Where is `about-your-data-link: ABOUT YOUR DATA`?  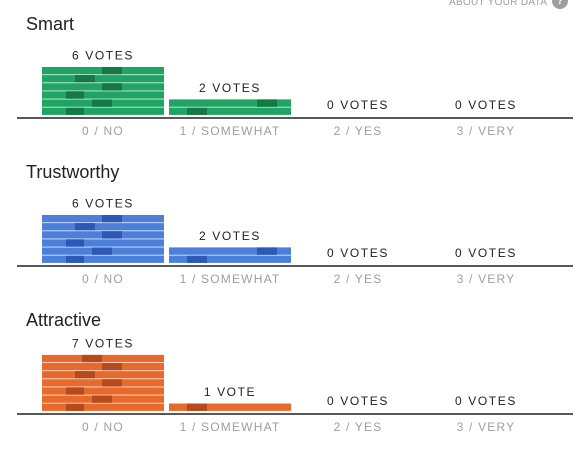
about-your-data-link: ABOUT YOUR DATA is located at coordinates (498, 4).